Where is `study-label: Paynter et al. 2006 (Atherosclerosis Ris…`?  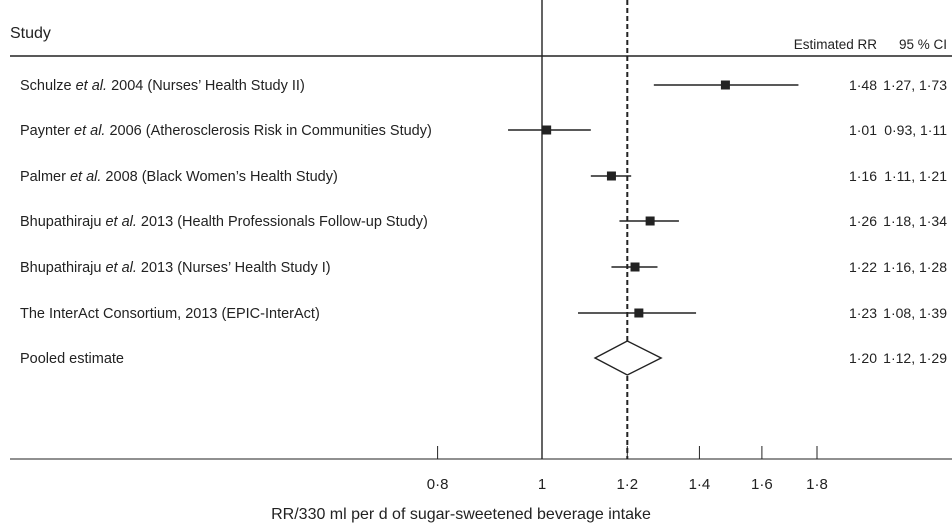
study-label: Paynter et al. 2006 (Atherosclerosis Ris… is located at coordinates (226, 131).